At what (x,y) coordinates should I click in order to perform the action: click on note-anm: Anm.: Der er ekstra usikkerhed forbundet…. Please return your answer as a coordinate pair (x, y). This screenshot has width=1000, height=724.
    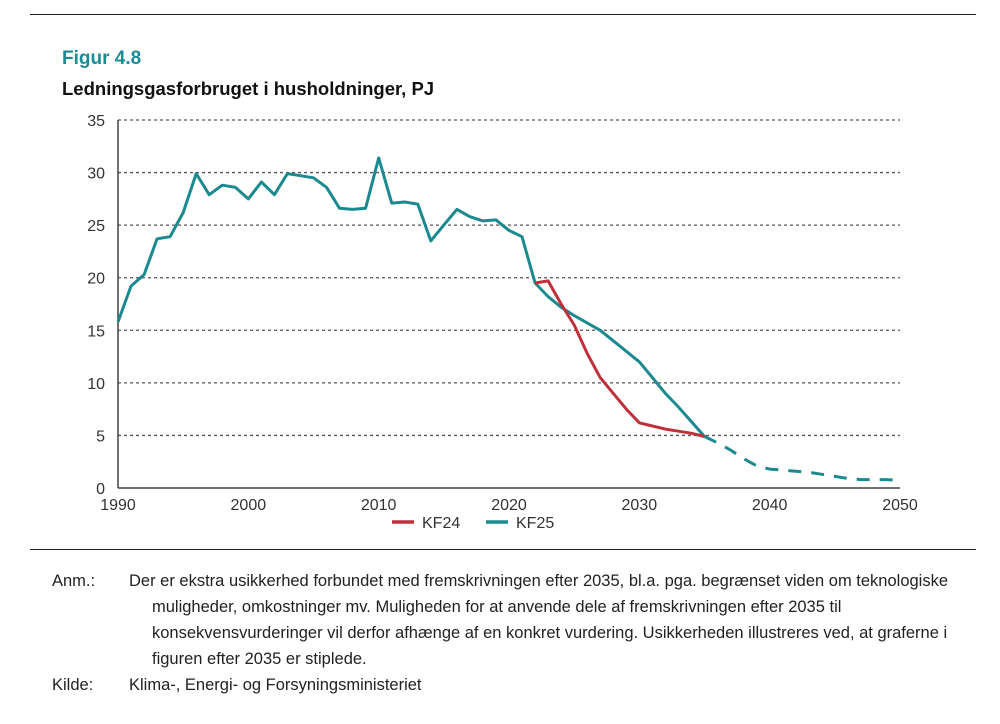
    Looking at the image, I should click on (512, 620).